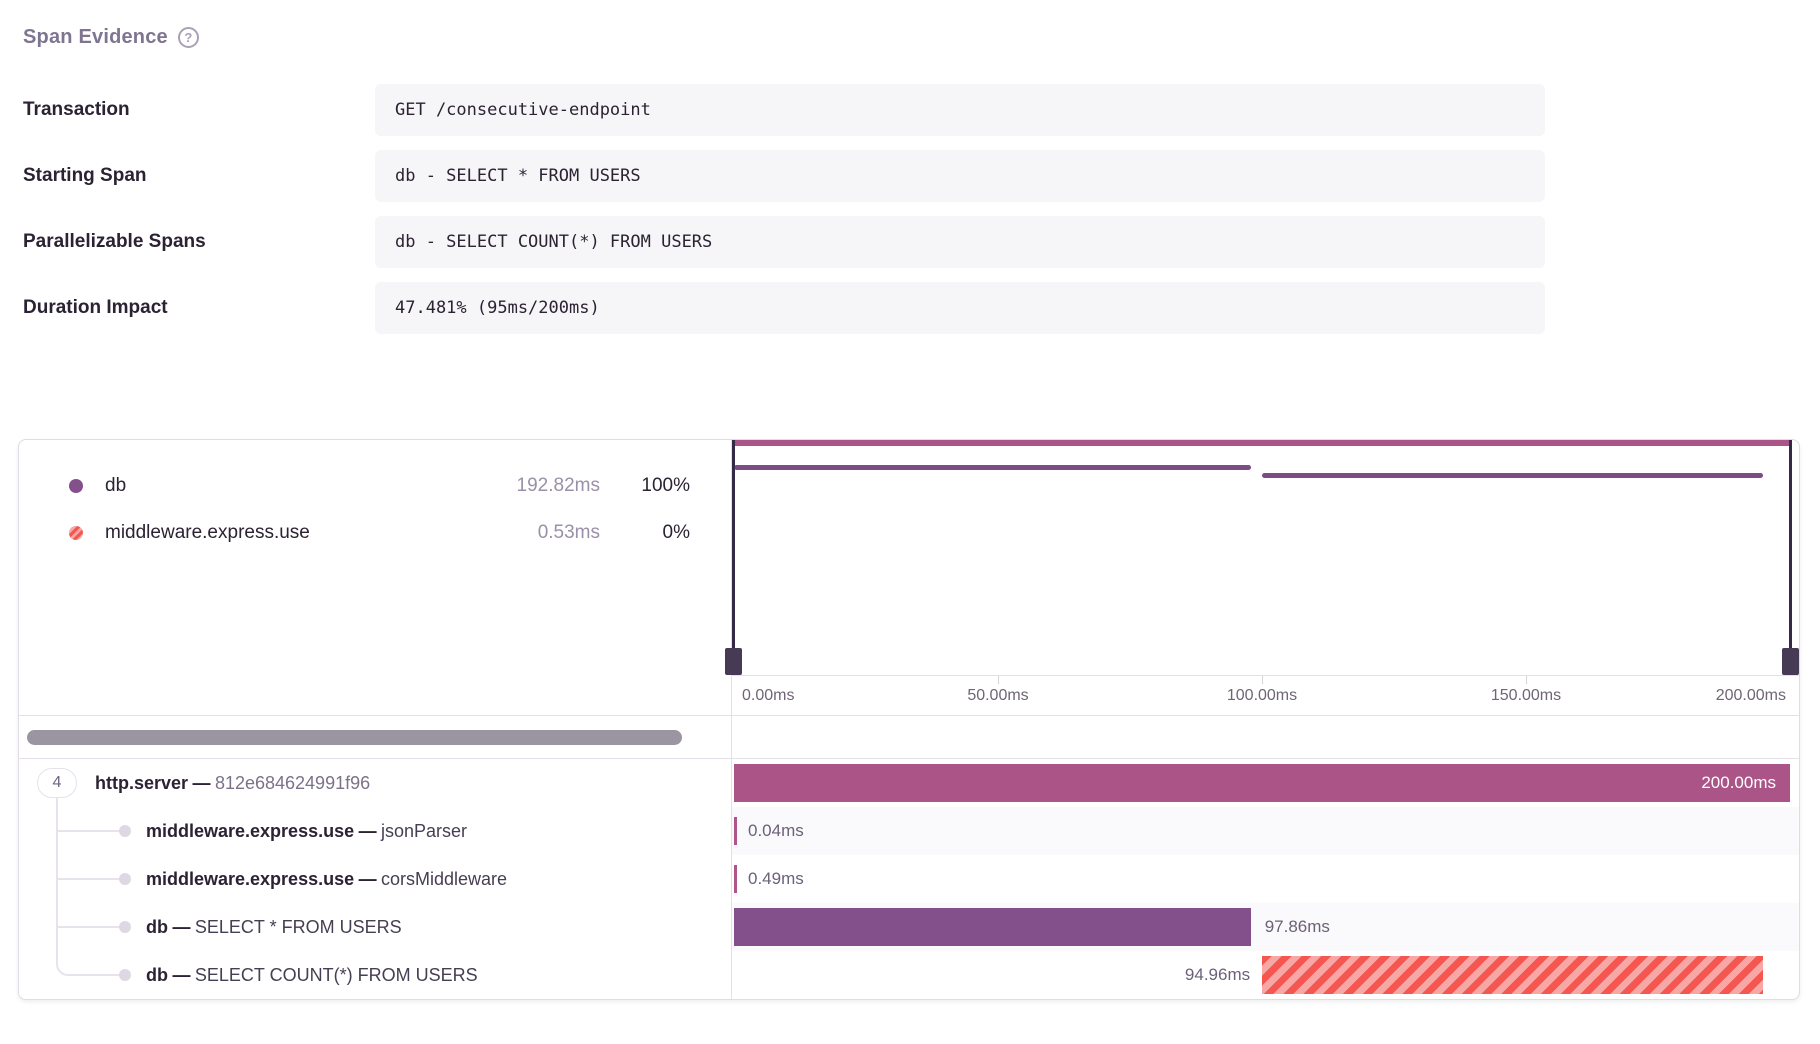 The height and width of the screenshot is (1044, 1820). I want to click on scrollbar-thumb, so click(354, 737).